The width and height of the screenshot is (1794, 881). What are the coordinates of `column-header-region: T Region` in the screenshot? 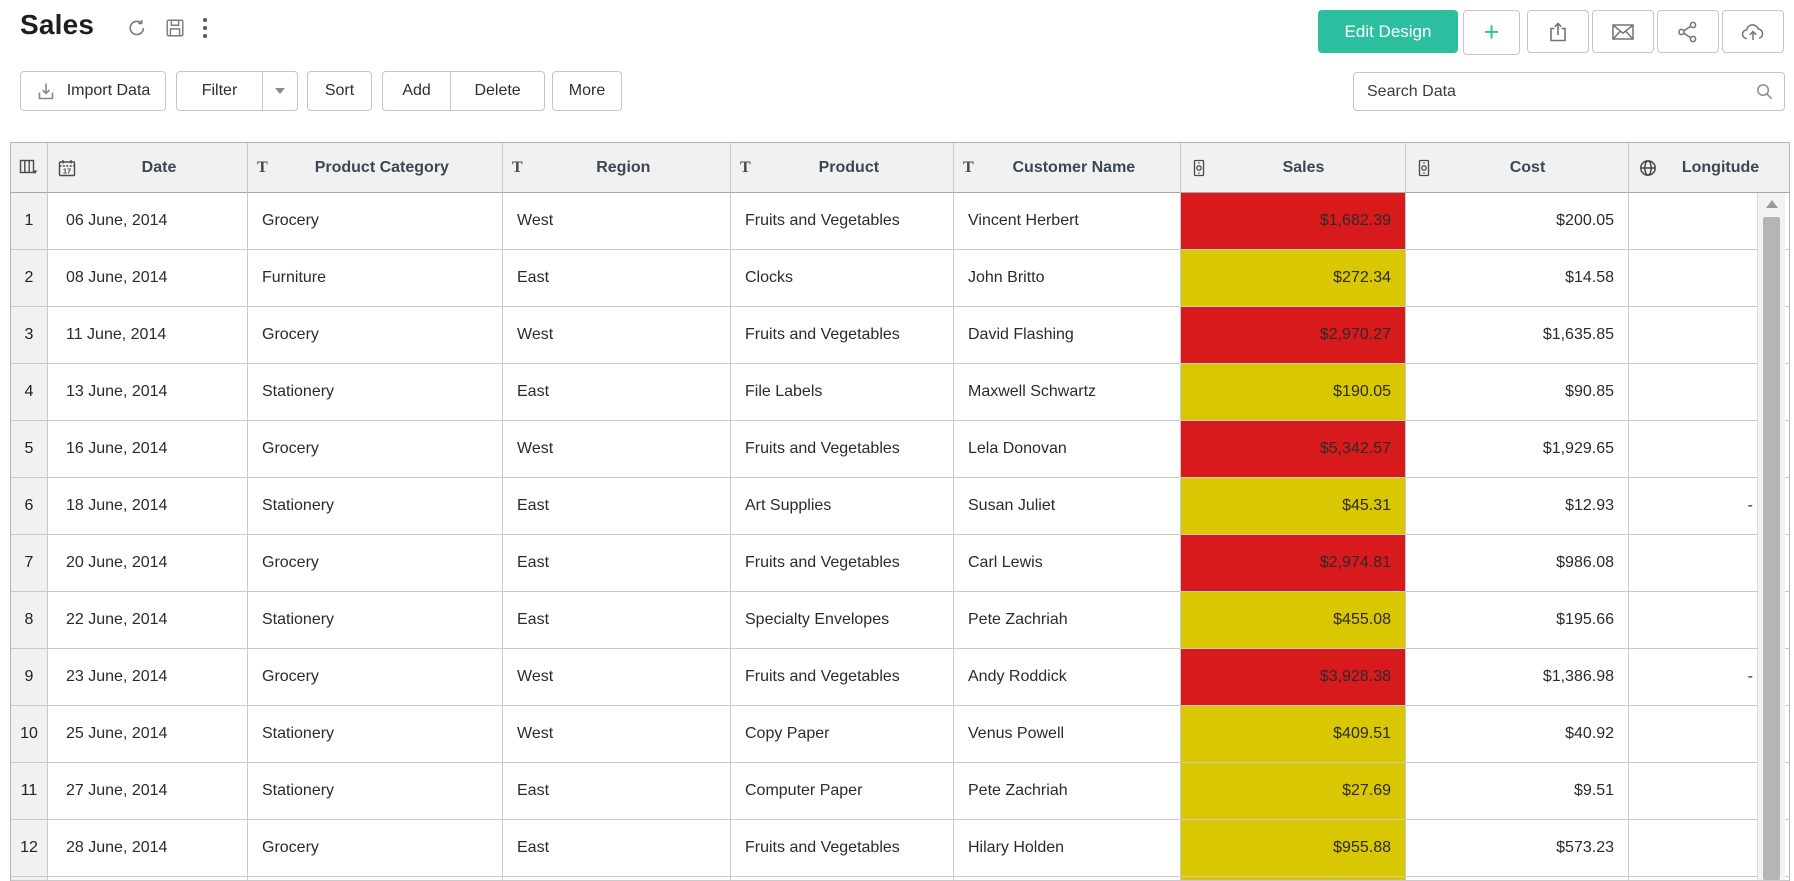 It's located at (617, 168).